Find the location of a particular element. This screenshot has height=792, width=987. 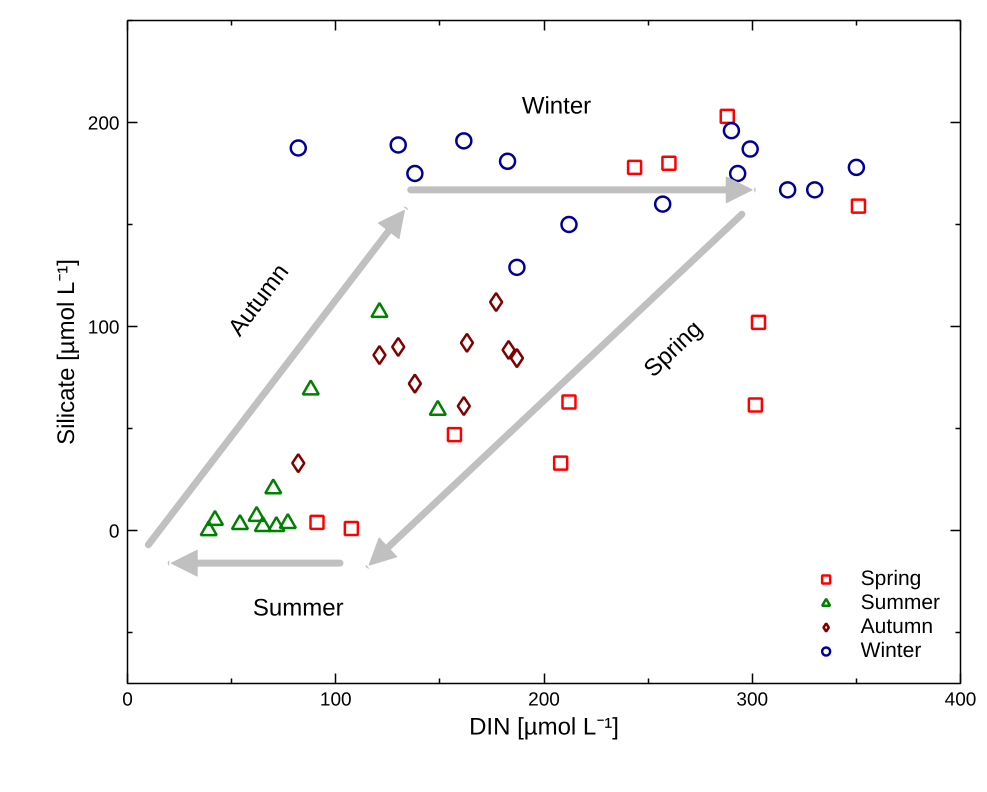

x-tick-label: 300 is located at coordinates (752, 700).